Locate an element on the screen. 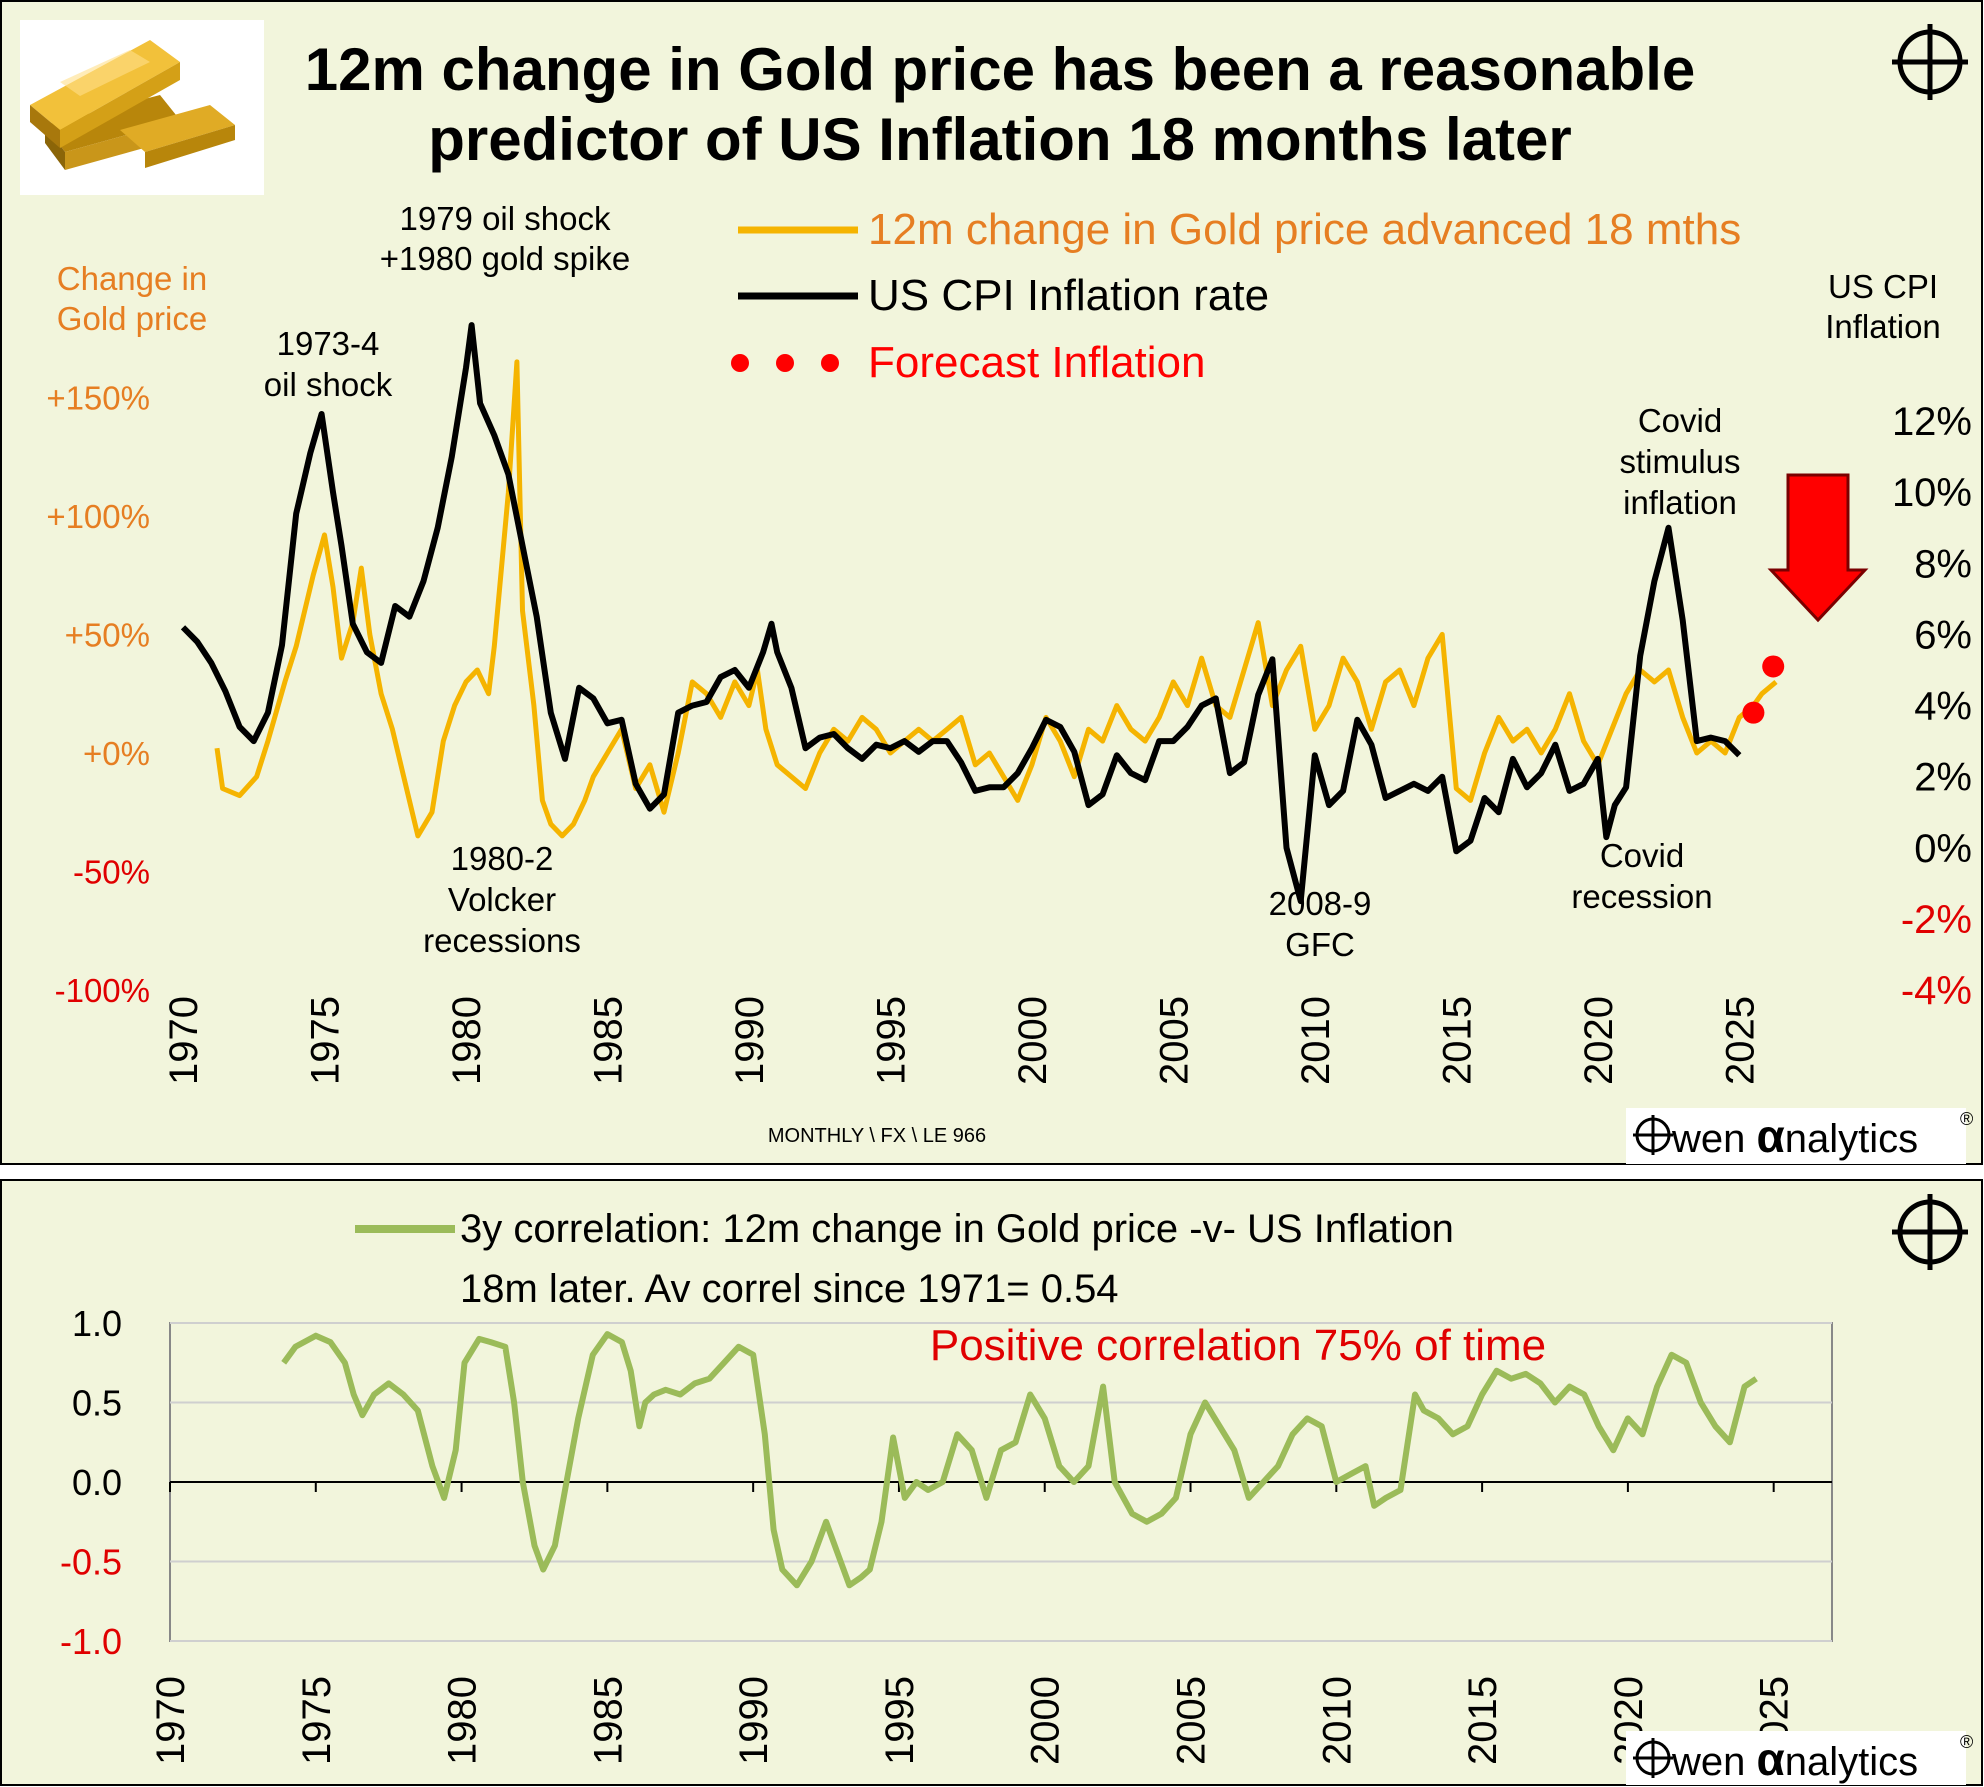 The image size is (1984, 1787). left-axis-tick-label: -100% is located at coordinates (102, 990).